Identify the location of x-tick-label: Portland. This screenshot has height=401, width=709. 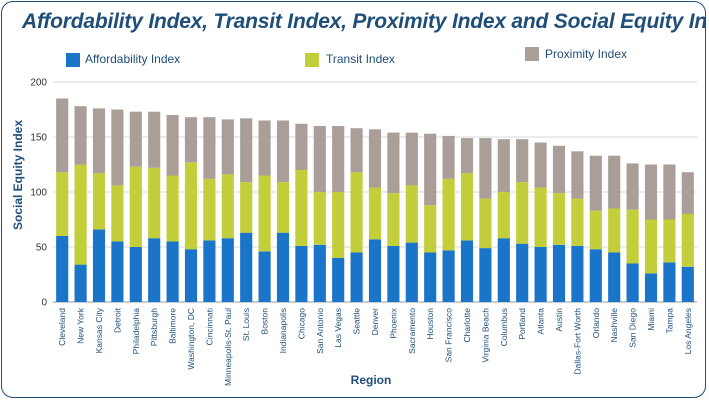
(522, 324).